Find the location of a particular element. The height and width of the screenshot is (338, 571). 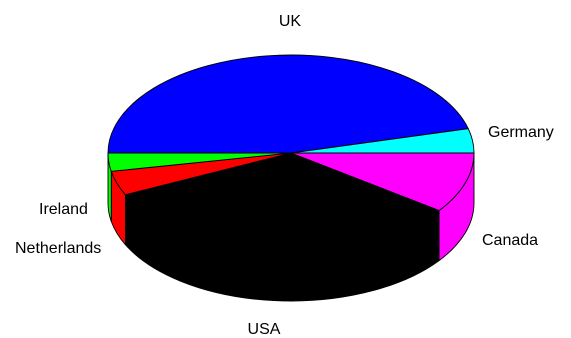

pie-slice-ireland is located at coordinates (199, 162).